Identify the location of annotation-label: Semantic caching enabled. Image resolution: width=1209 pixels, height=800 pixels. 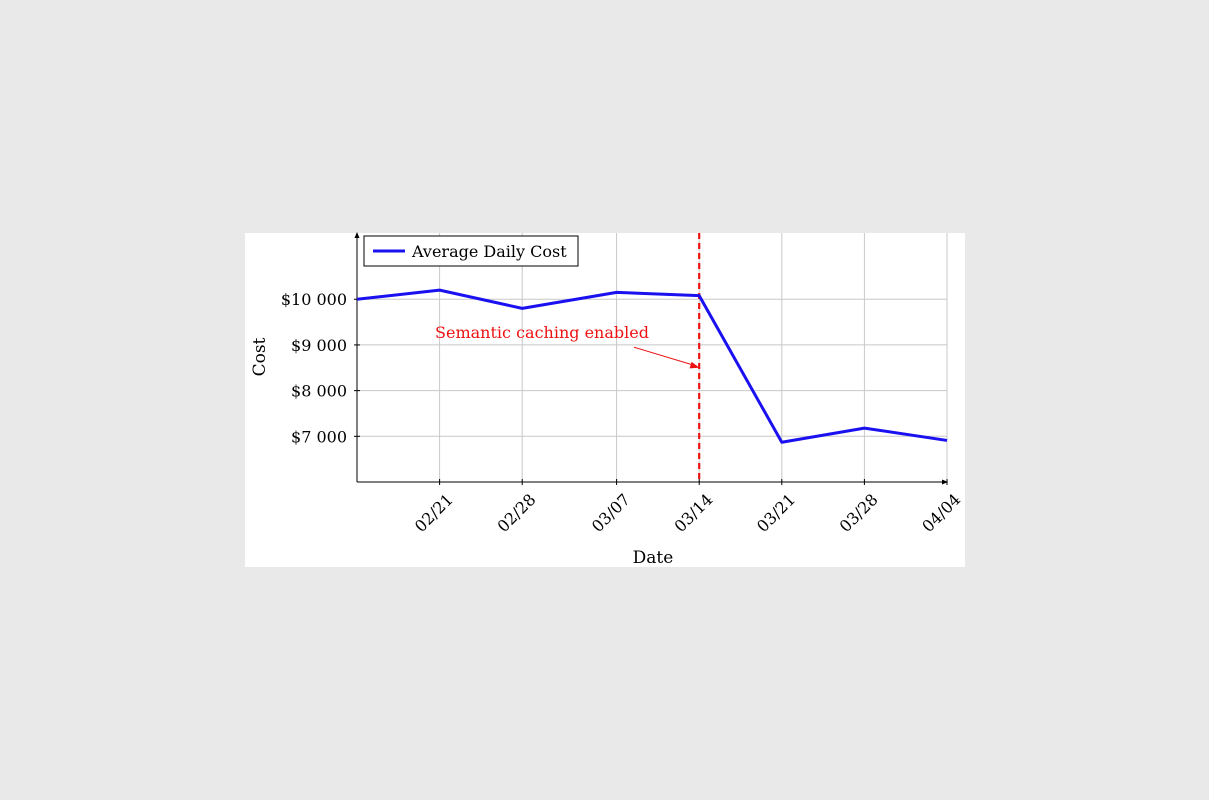
(542, 332).